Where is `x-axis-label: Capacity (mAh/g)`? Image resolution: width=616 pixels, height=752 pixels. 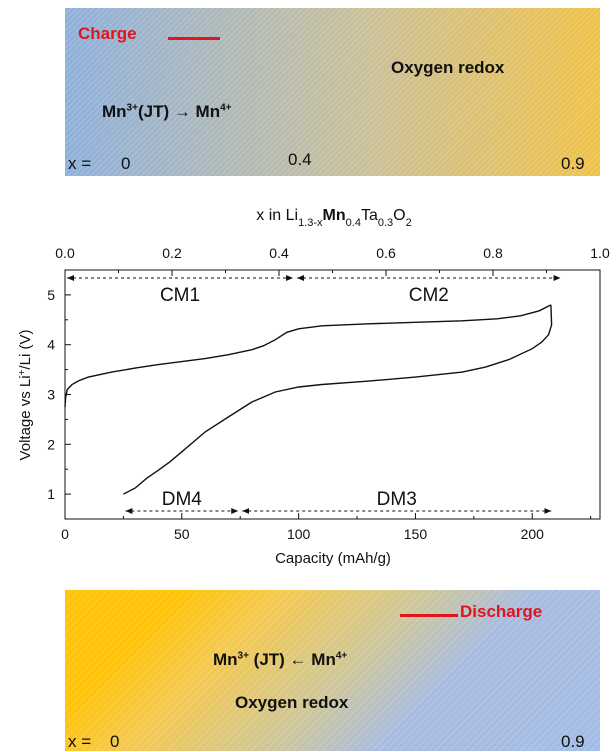 x-axis-label: Capacity (mAh/g) is located at coordinates (333, 558).